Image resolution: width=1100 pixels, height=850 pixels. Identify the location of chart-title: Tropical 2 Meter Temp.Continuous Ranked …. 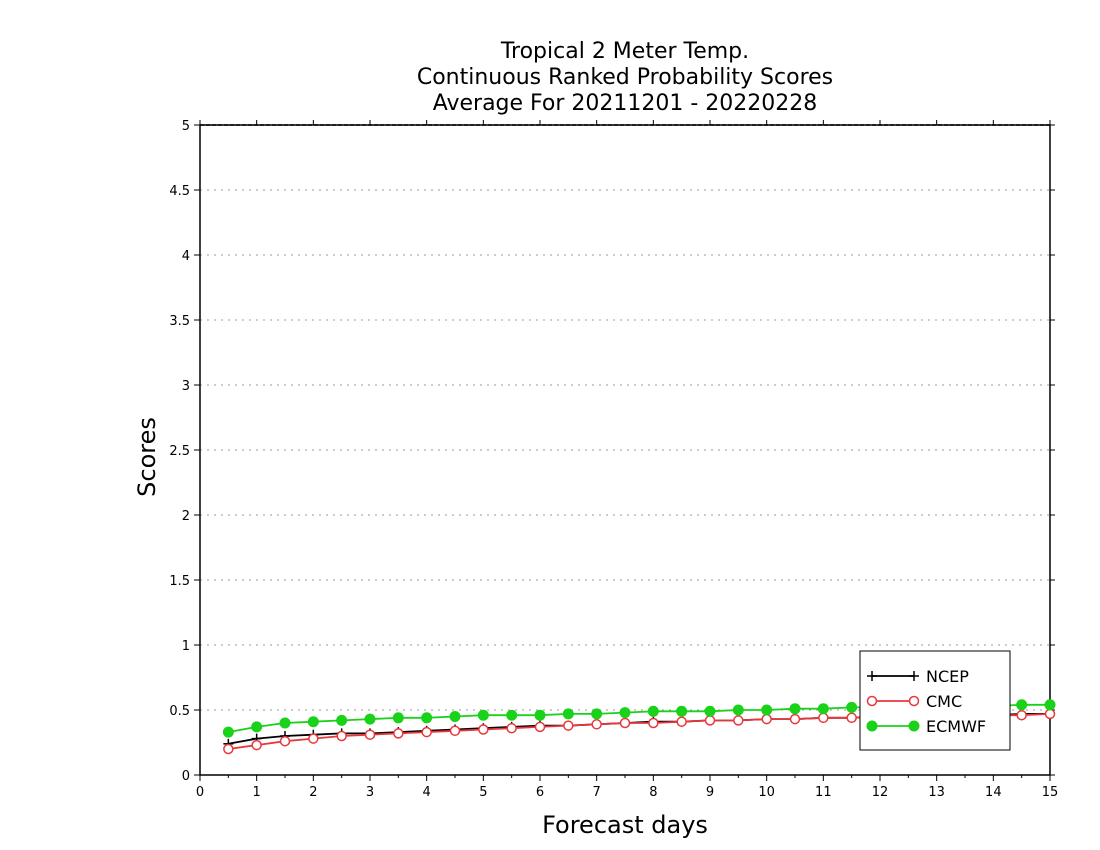
(625, 77).